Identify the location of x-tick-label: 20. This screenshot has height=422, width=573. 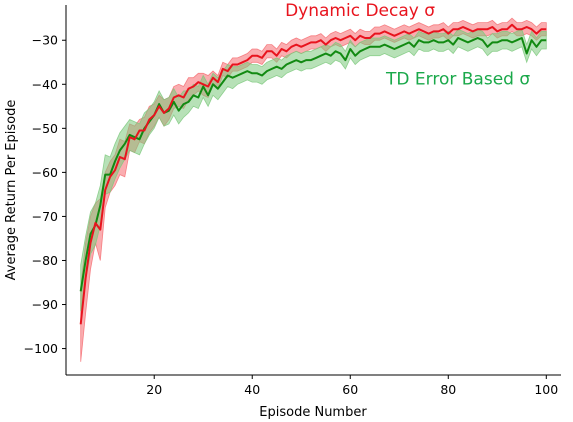
(154, 389).